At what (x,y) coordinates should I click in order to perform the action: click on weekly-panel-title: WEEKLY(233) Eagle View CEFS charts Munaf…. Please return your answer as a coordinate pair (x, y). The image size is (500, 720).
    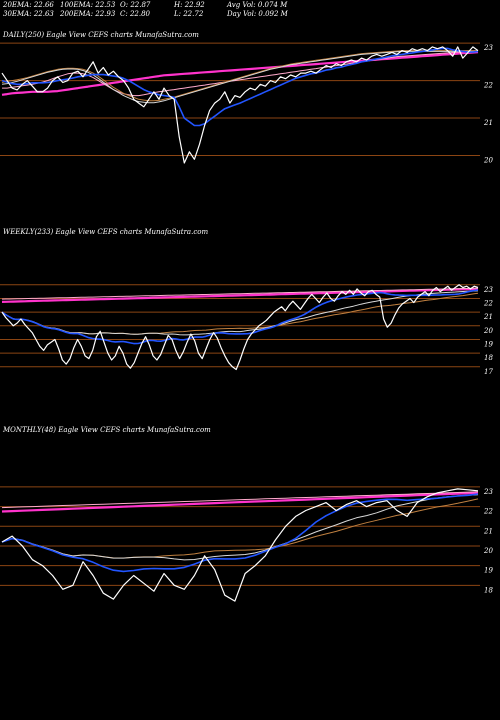
    Looking at the image, I should click on (105, 232).